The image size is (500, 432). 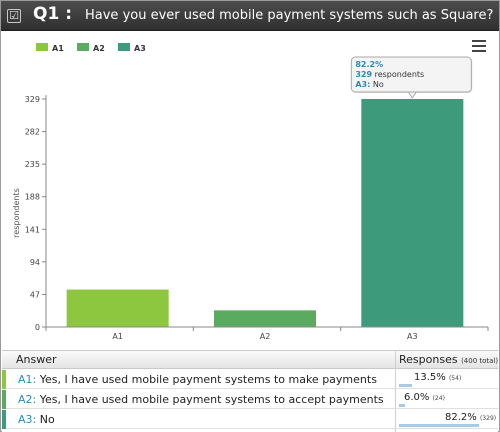 I want to click on tooltip-percent: 82.2%, so click(x=369, y=64).